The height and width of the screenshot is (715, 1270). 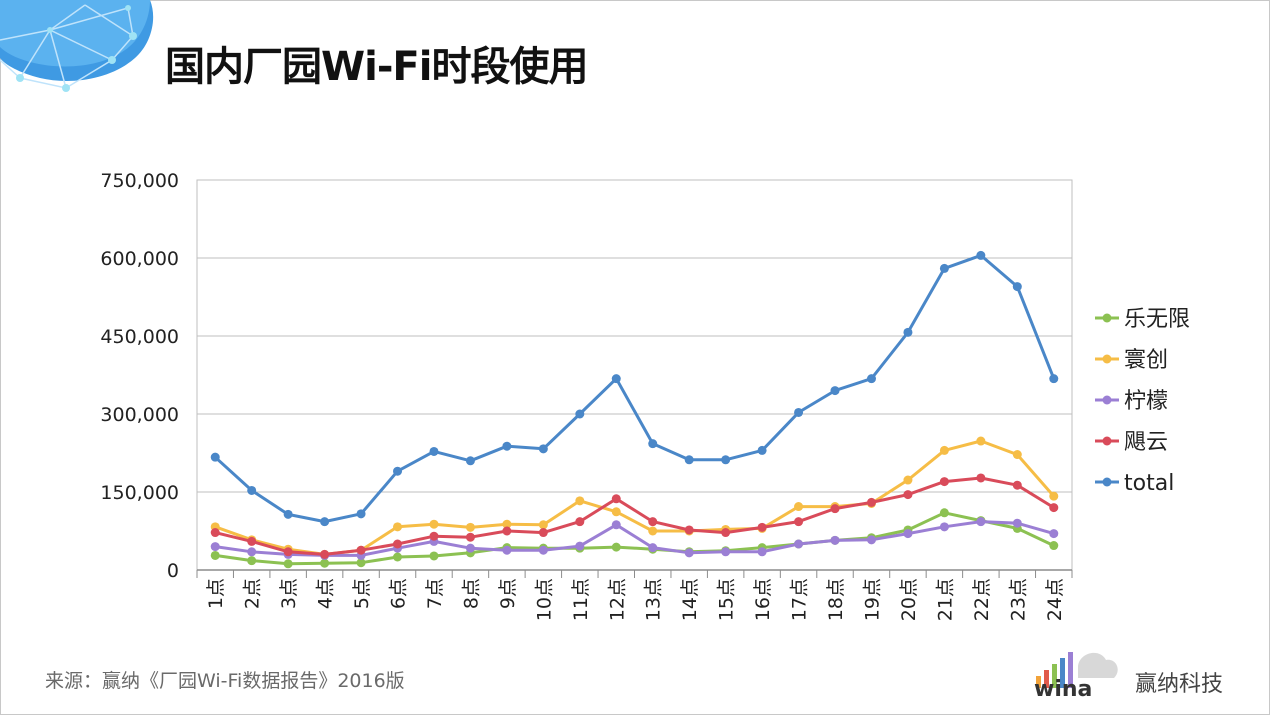 What do you see at coordinates (225, 681) in the screenshot?
I see `source-note: 来源：赢纳《厂园Wi-Fi数据报告》2016版` at bounding box center [225, 681].